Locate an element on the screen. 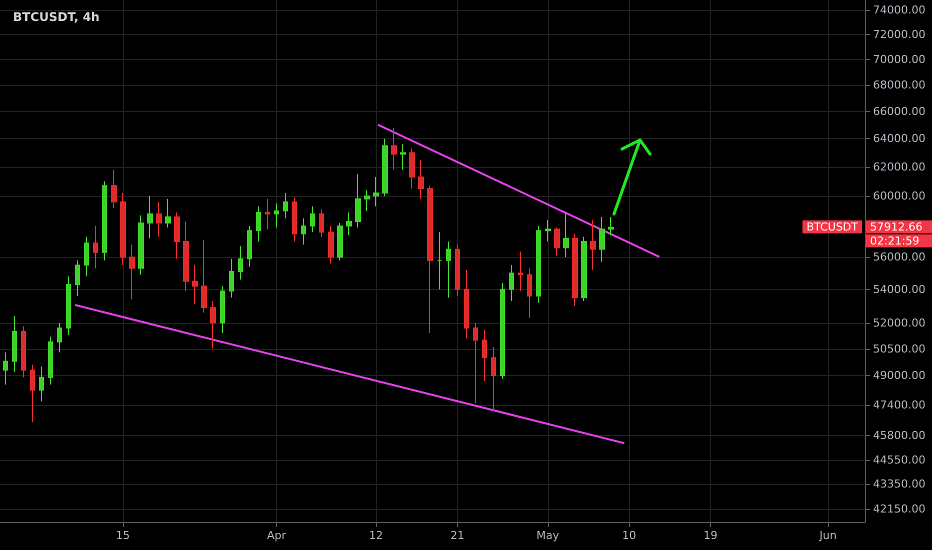 The height and width of the screenshot is (550, 932). y-tick-label: 64000.00 is located at coordinates (899, 139).